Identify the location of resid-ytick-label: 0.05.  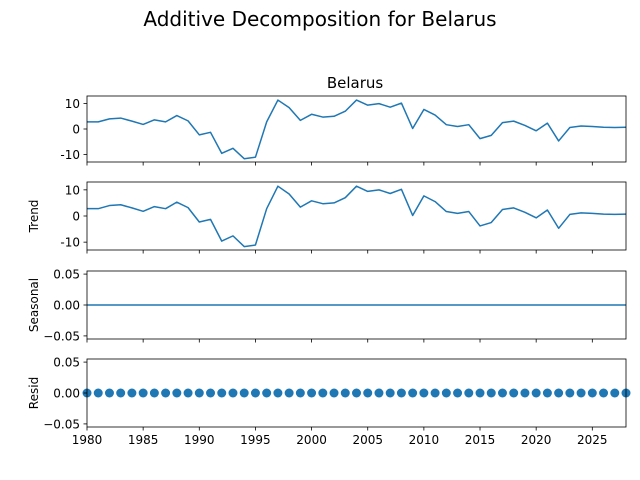
(66, 363).